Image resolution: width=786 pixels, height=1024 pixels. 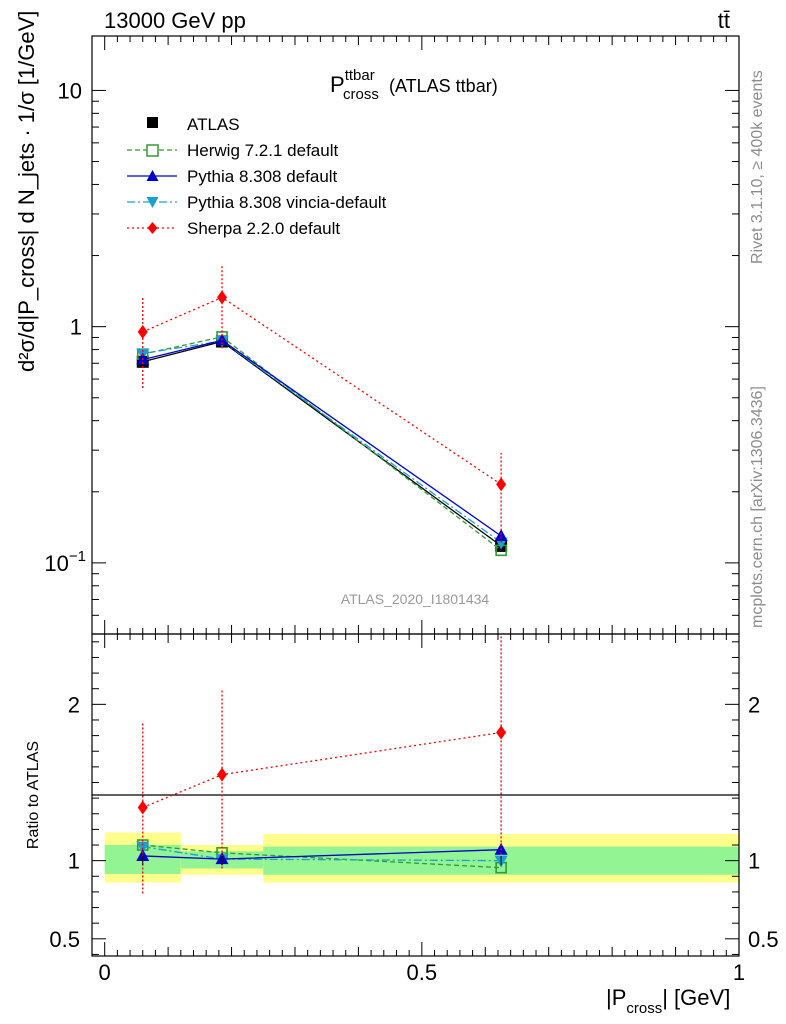 I want to click on svg-text:mcplots.cern.ch [arXiv:1306.34: mcplots.cern.ch [arXiv:1306.3436], so click(x=757, y=507).